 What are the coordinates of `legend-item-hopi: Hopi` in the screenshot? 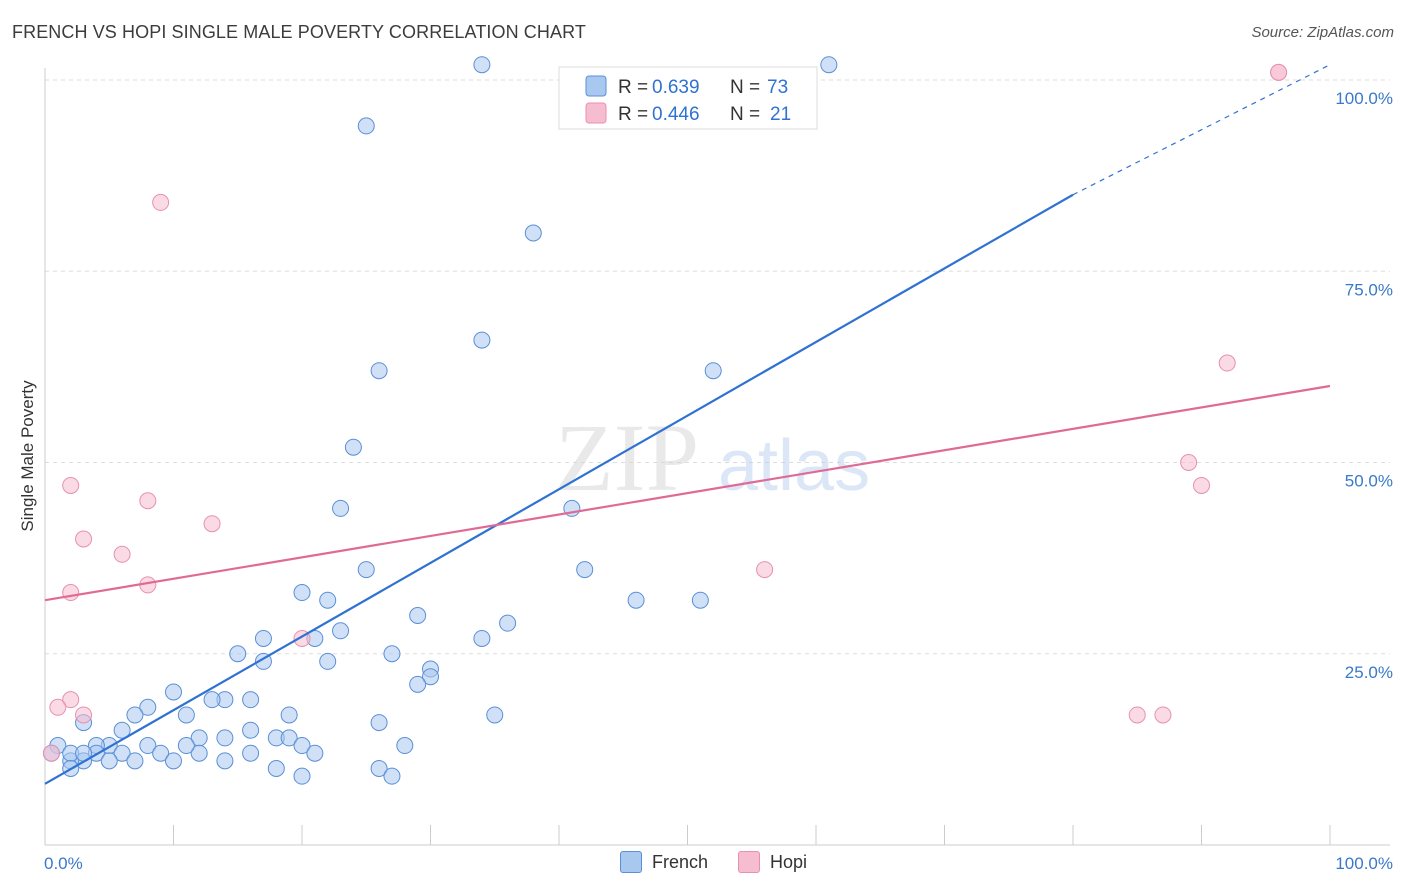 It's located at (772, 862).